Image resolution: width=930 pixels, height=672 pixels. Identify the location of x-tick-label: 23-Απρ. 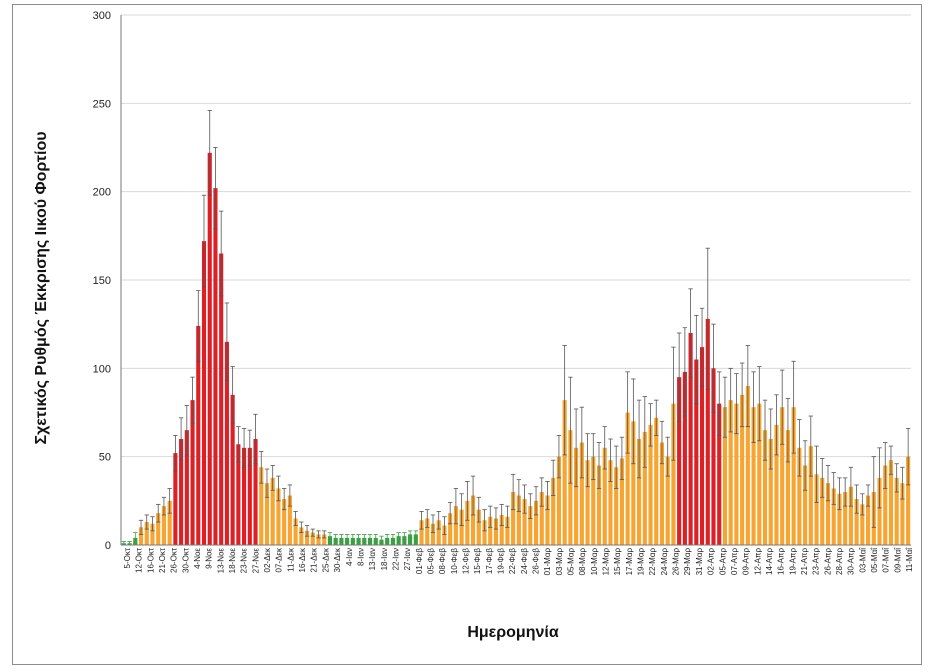
(816, 561).